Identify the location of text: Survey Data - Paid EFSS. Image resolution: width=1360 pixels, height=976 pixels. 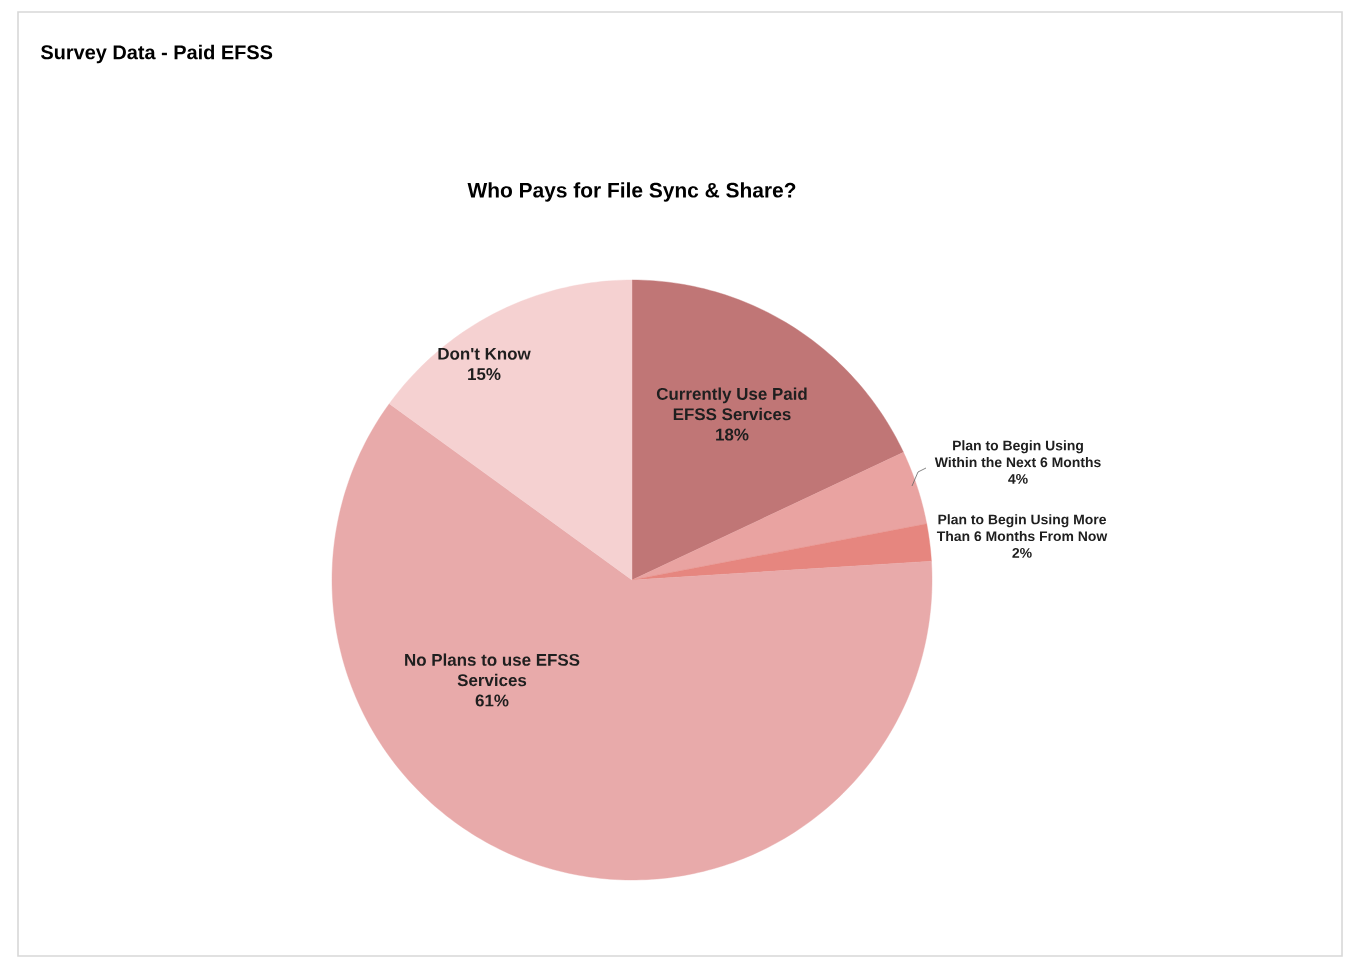
(156, 54).